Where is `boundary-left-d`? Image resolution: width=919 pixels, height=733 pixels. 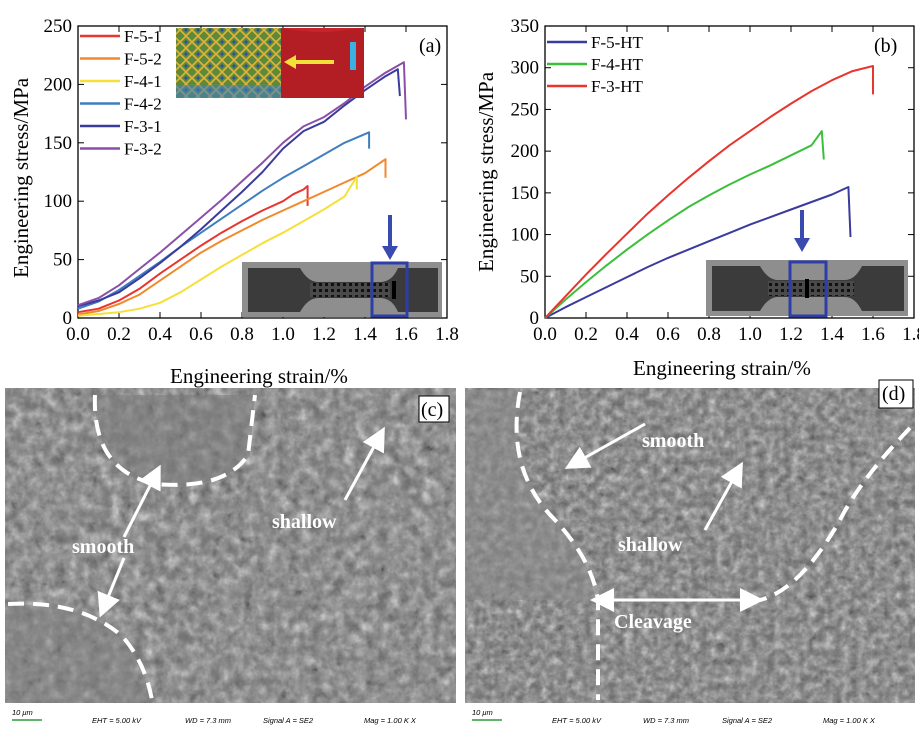 boundary-left-d is located at coordinates (557, 545).